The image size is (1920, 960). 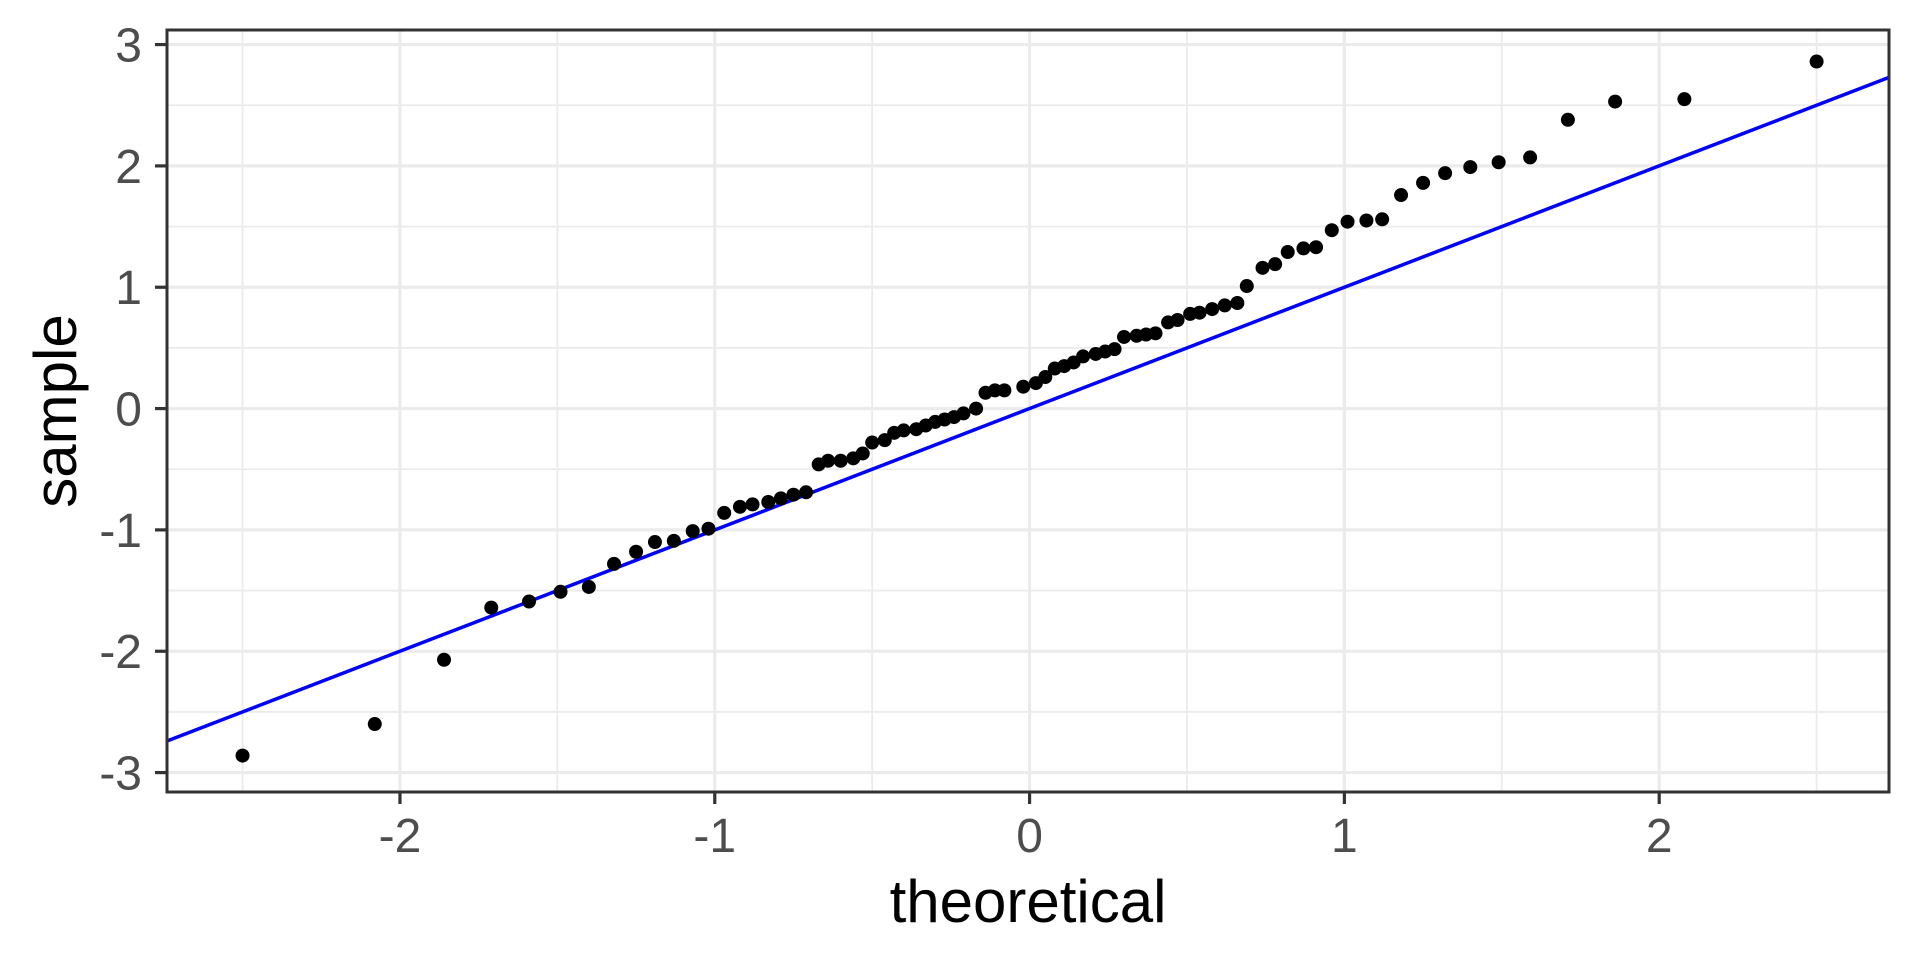 What do you see at coordinates (128, 46) in the screenshot?
I see `y-tick-label: 3` at bounding box center [128, 46].